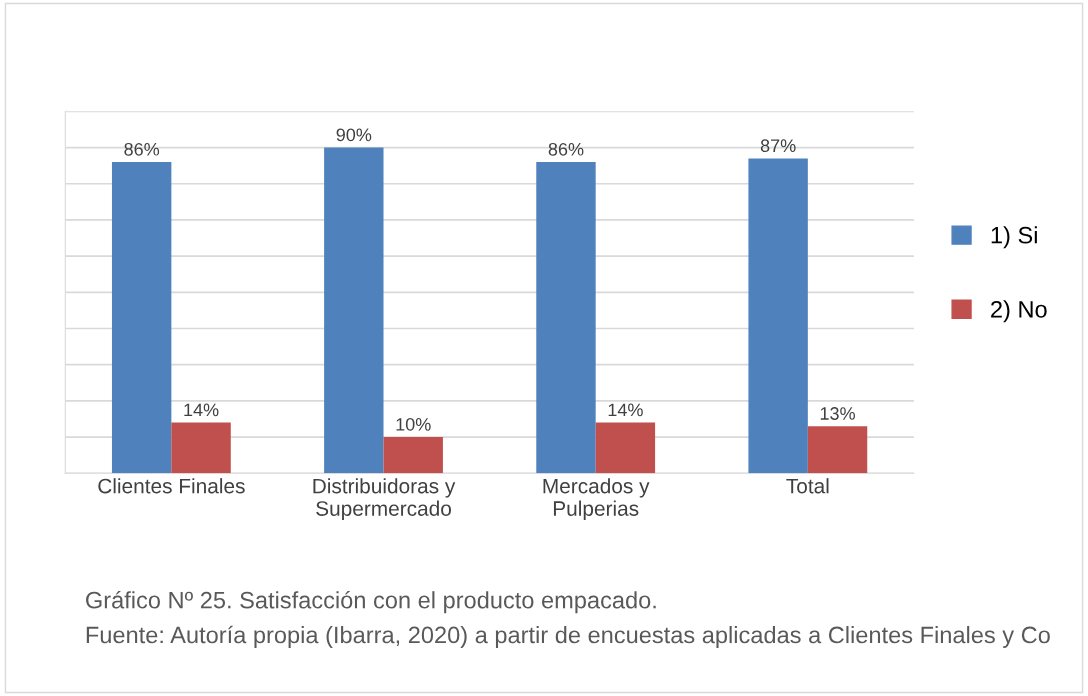  What do you see at coordinates (568, 636) in the screenshot?
I see `source-note: Fuente: Autoría propia (Ibarra, 2020) a partir de encuestas aplicadas a Clientes Finales y Co` at bounding box center [568, 636].